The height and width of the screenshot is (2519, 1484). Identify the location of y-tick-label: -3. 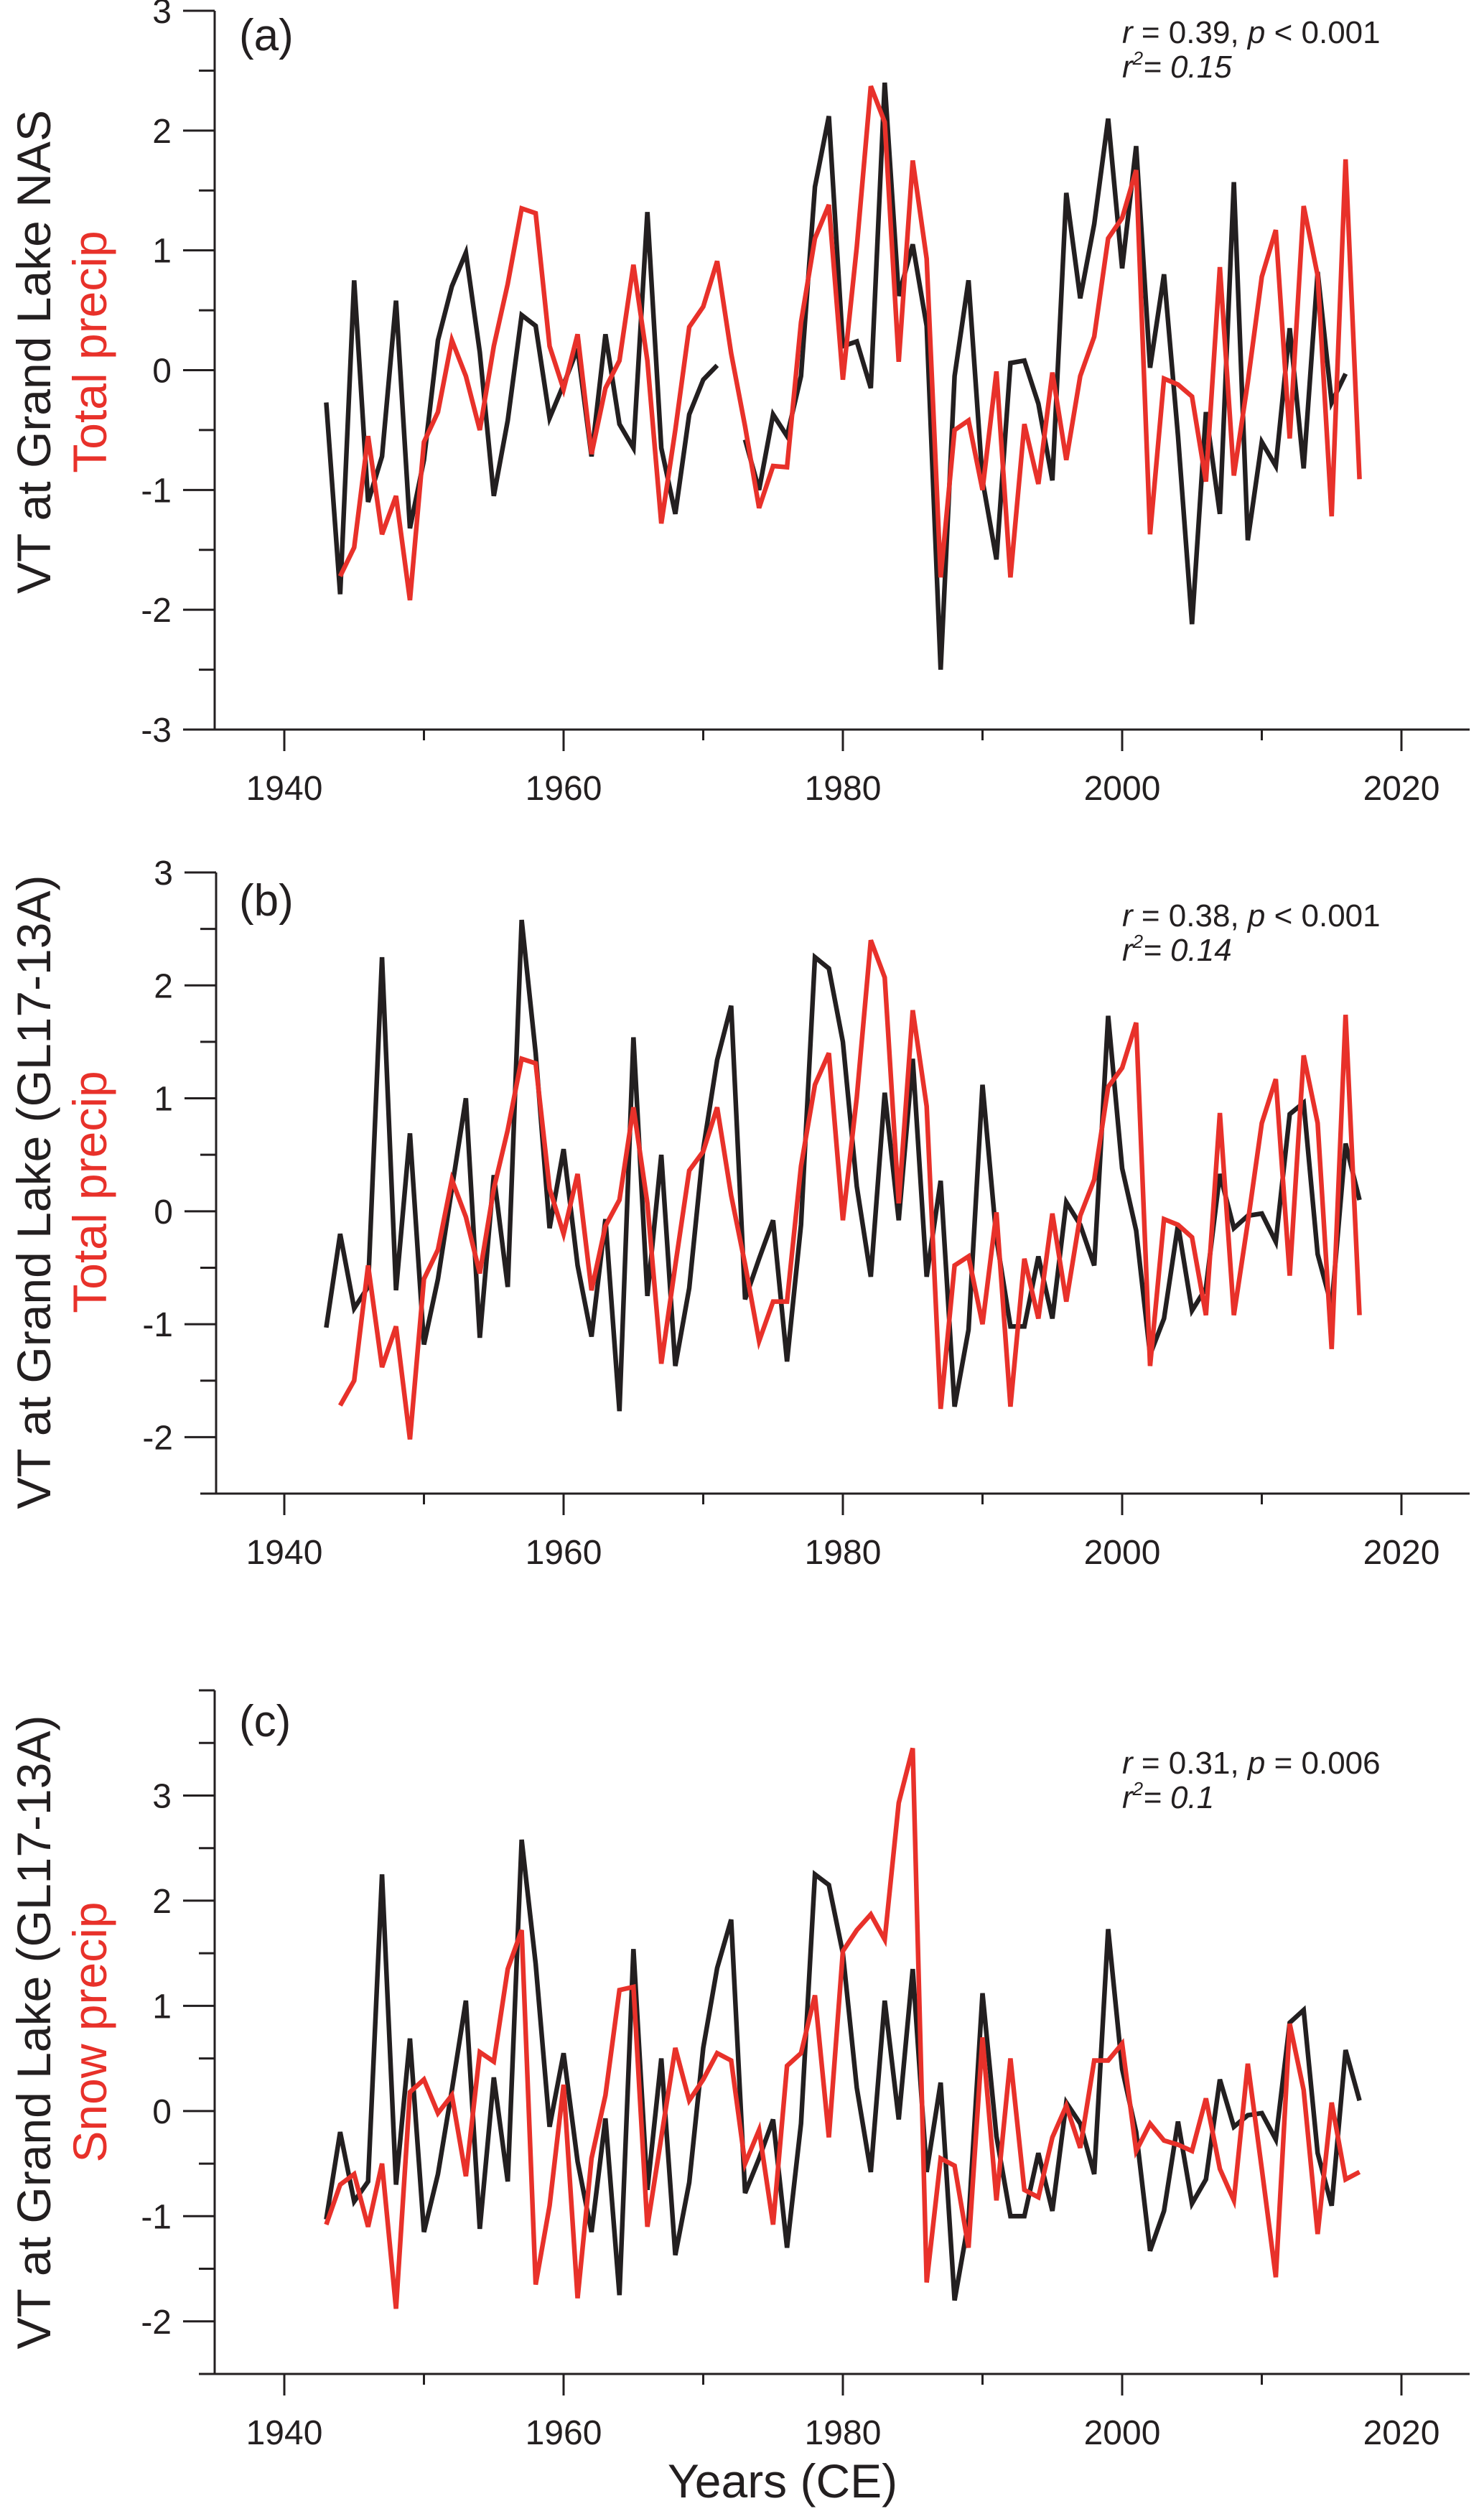
(156, 731).